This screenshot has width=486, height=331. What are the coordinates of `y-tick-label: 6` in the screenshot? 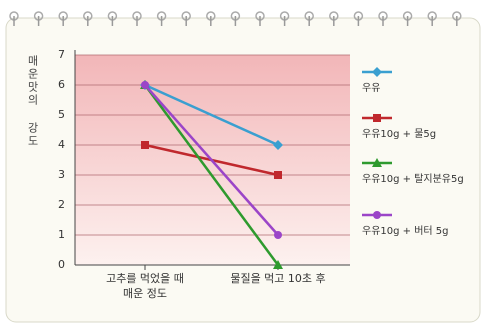 It's located at (61, 84).